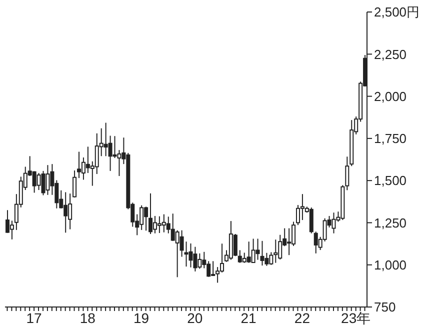 The width and height of the screenshot is (437, 336). Describe the element at coordinates (34, 318) in the screenshot. I see `x-tick-label: 17` at that location.